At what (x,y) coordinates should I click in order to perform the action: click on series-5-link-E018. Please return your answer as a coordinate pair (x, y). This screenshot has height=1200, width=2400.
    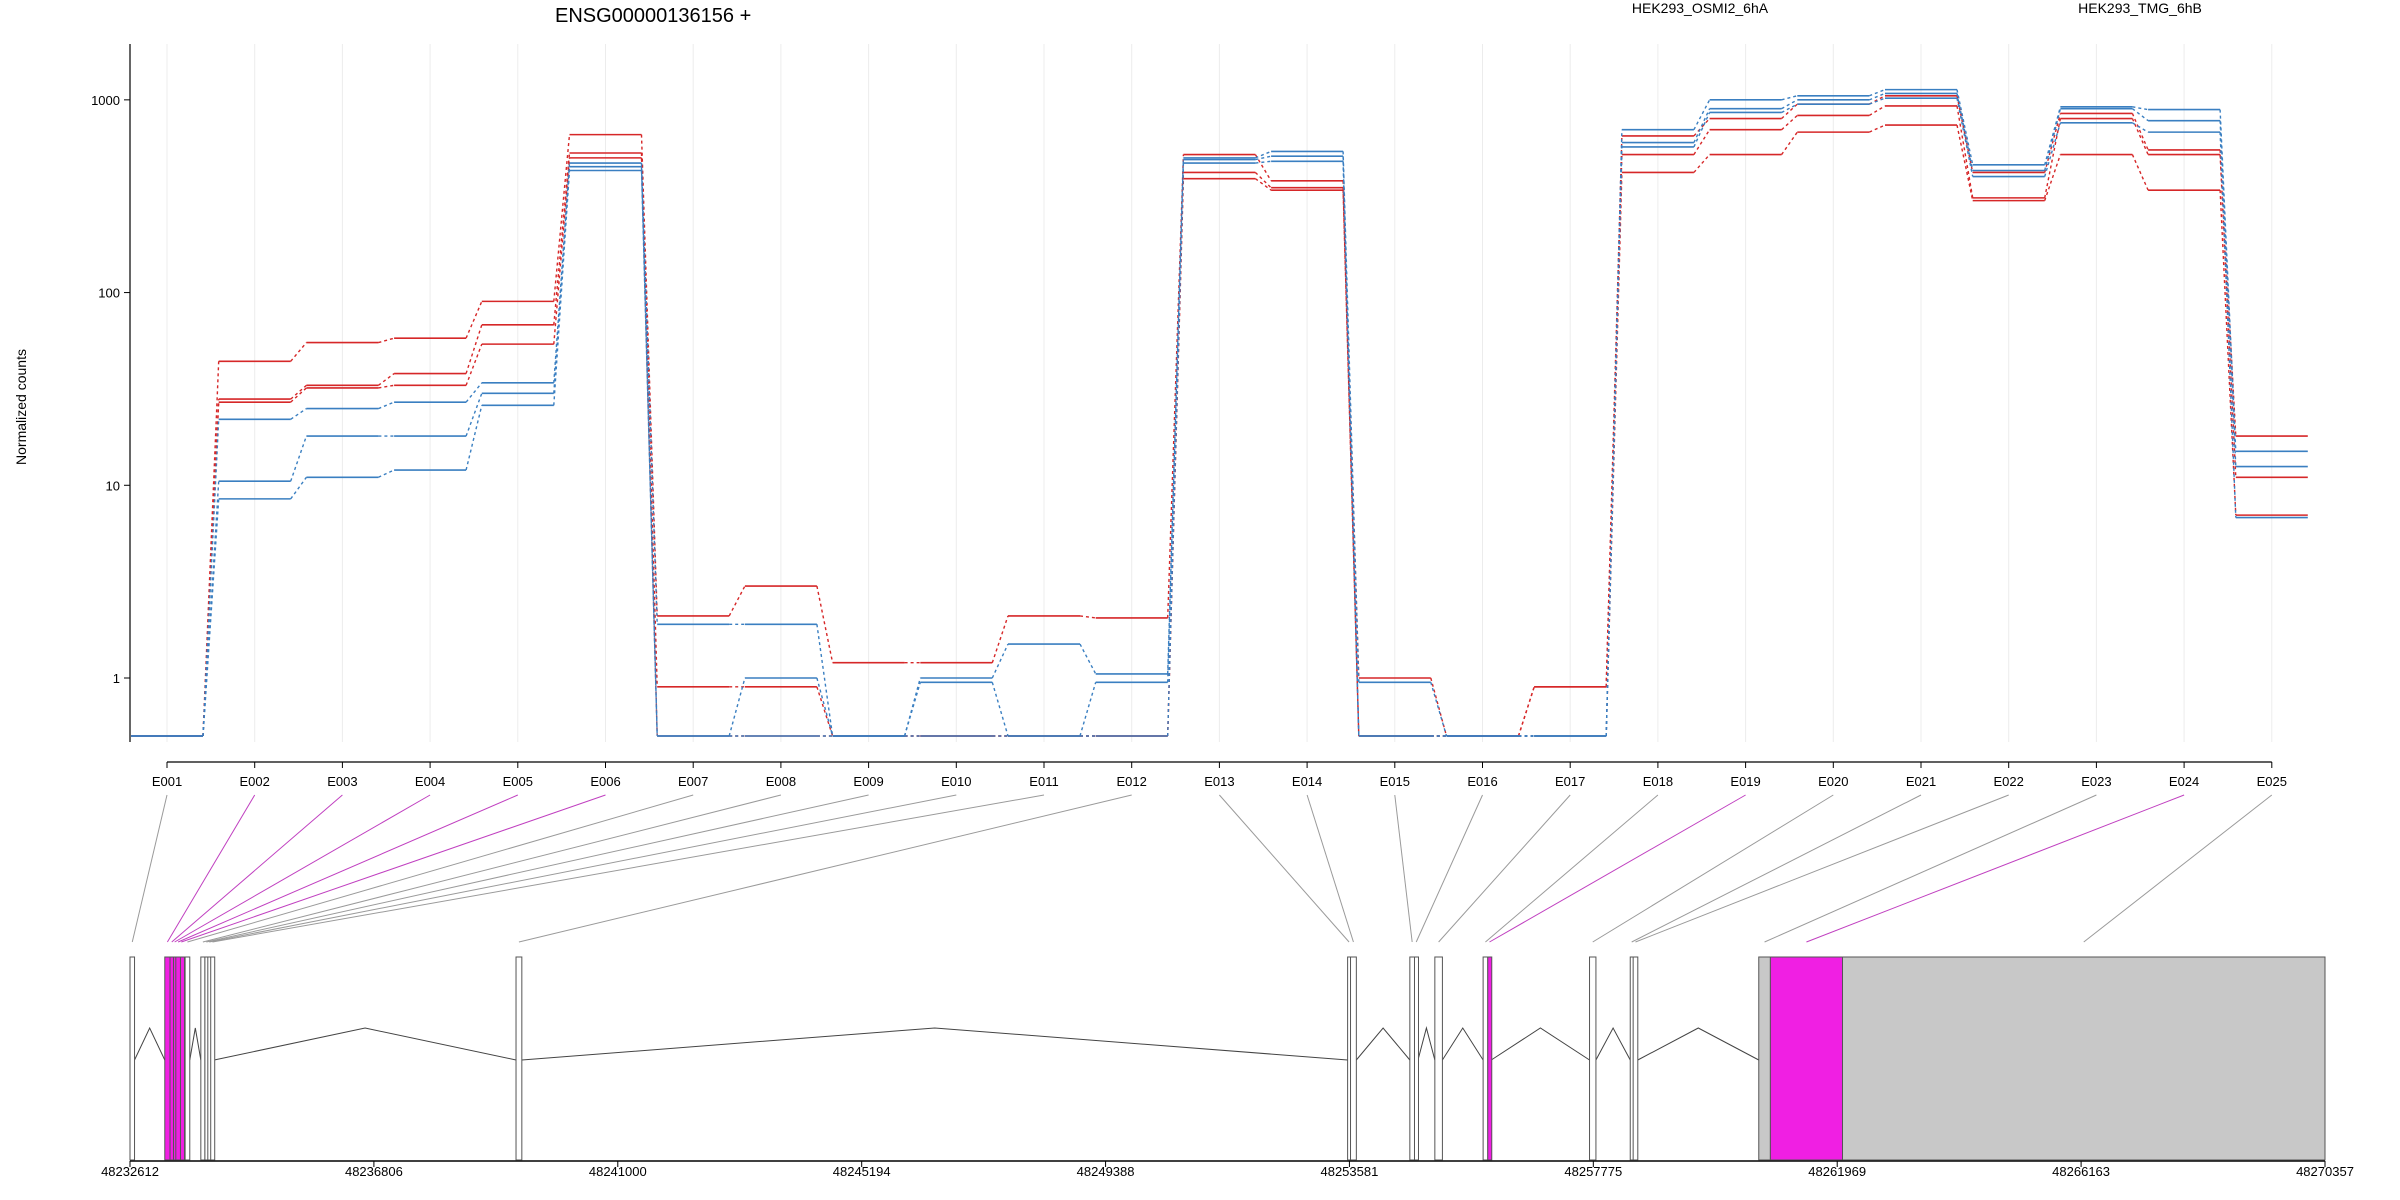
    Looking at the image, I should click on (1702, 125).